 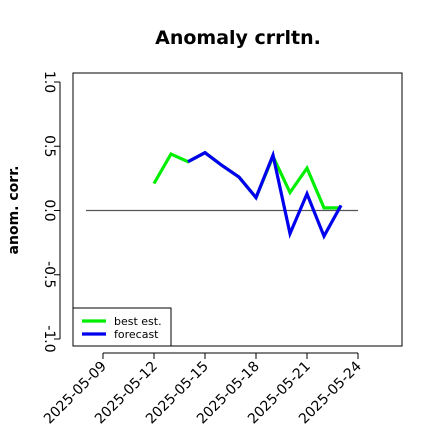 I want to click on chart-title: Anomaly crrltn., so click(x=238, y=38).